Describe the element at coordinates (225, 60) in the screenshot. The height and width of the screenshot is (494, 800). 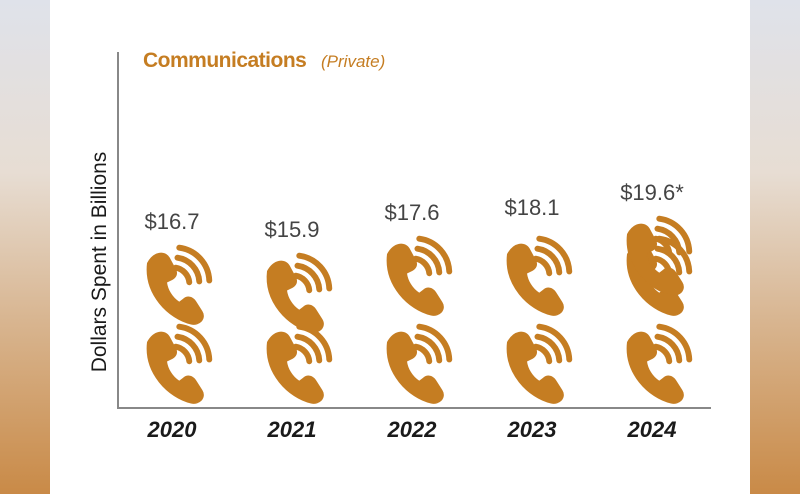
I see `chart-title: Communications` at that location.